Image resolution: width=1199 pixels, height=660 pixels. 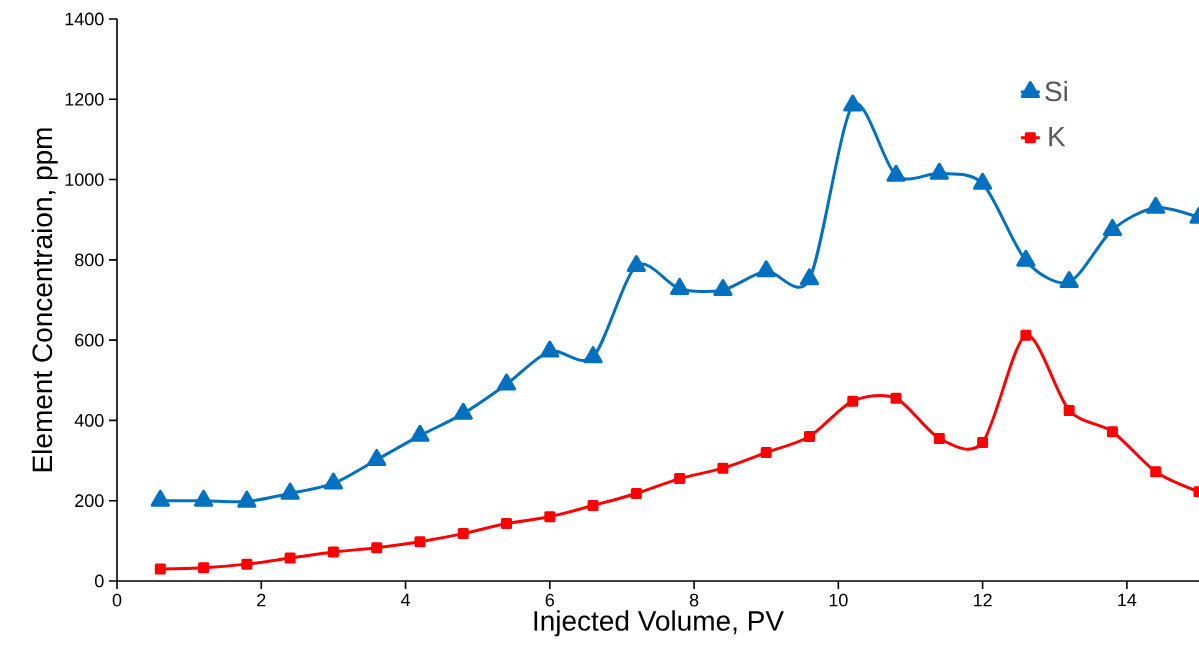 I want to click on x-tick-label: 12, so click(x=982, y=600).